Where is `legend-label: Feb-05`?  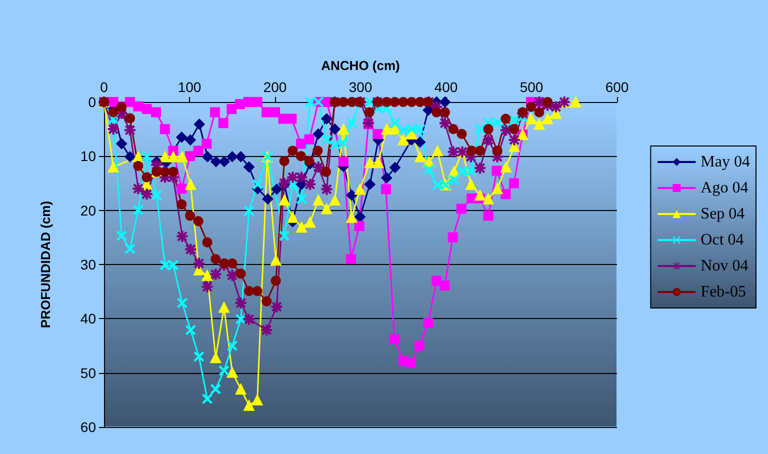 legend-label: Feb-05 is located at coordinates (723, 292).